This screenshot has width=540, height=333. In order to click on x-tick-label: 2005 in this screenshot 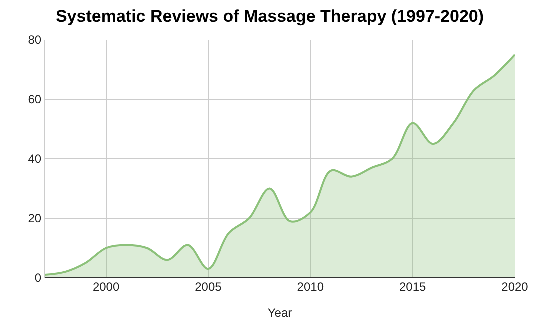, I will do `click(208, 287)`.